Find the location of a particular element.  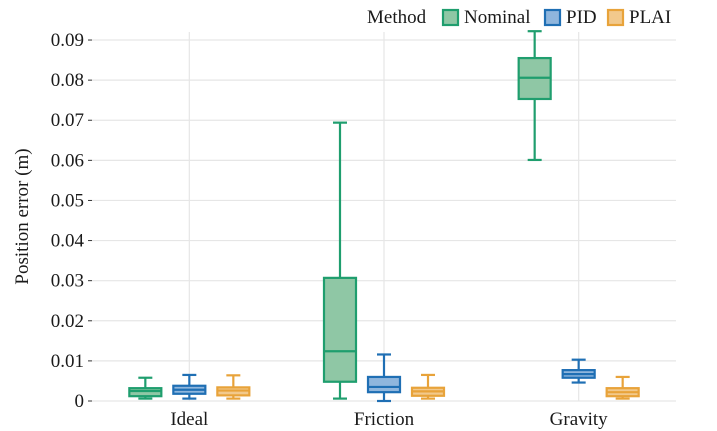

y-tick-label: 0.07 is located at coordinates (67, 120).